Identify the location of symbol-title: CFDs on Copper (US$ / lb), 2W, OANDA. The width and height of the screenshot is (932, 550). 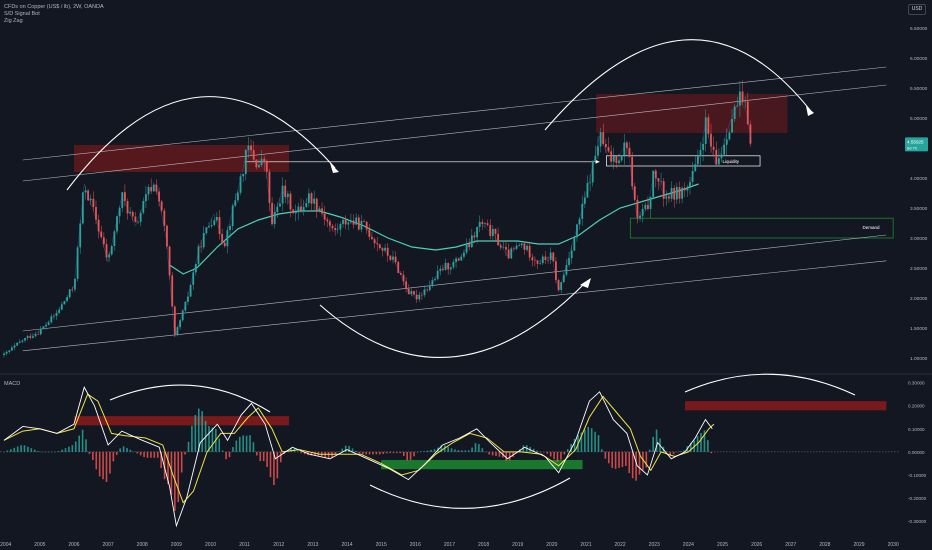
(54, 7).